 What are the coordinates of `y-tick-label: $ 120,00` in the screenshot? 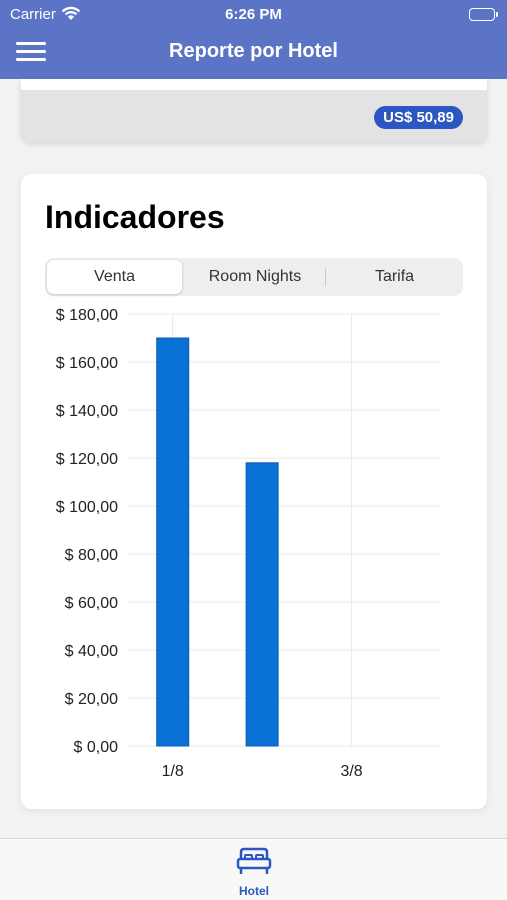 It's located at (87, 459).